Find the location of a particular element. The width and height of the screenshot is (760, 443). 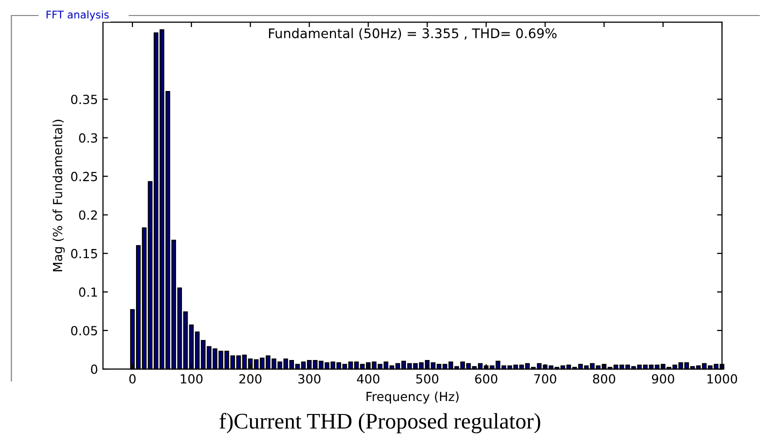

x-tick-label: 200 is located at coordinates (250, 379).